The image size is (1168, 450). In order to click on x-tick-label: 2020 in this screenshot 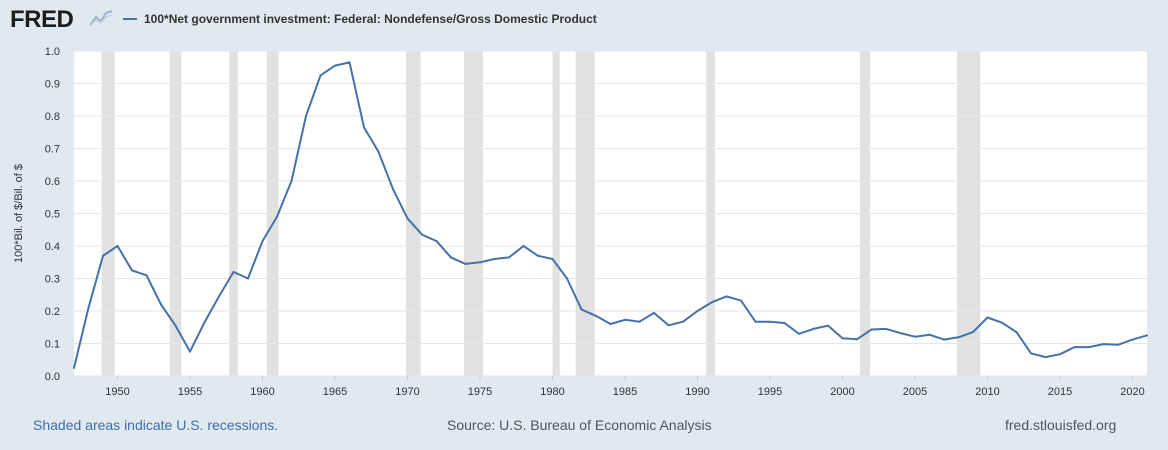, I will do `click(1132, 392)`.